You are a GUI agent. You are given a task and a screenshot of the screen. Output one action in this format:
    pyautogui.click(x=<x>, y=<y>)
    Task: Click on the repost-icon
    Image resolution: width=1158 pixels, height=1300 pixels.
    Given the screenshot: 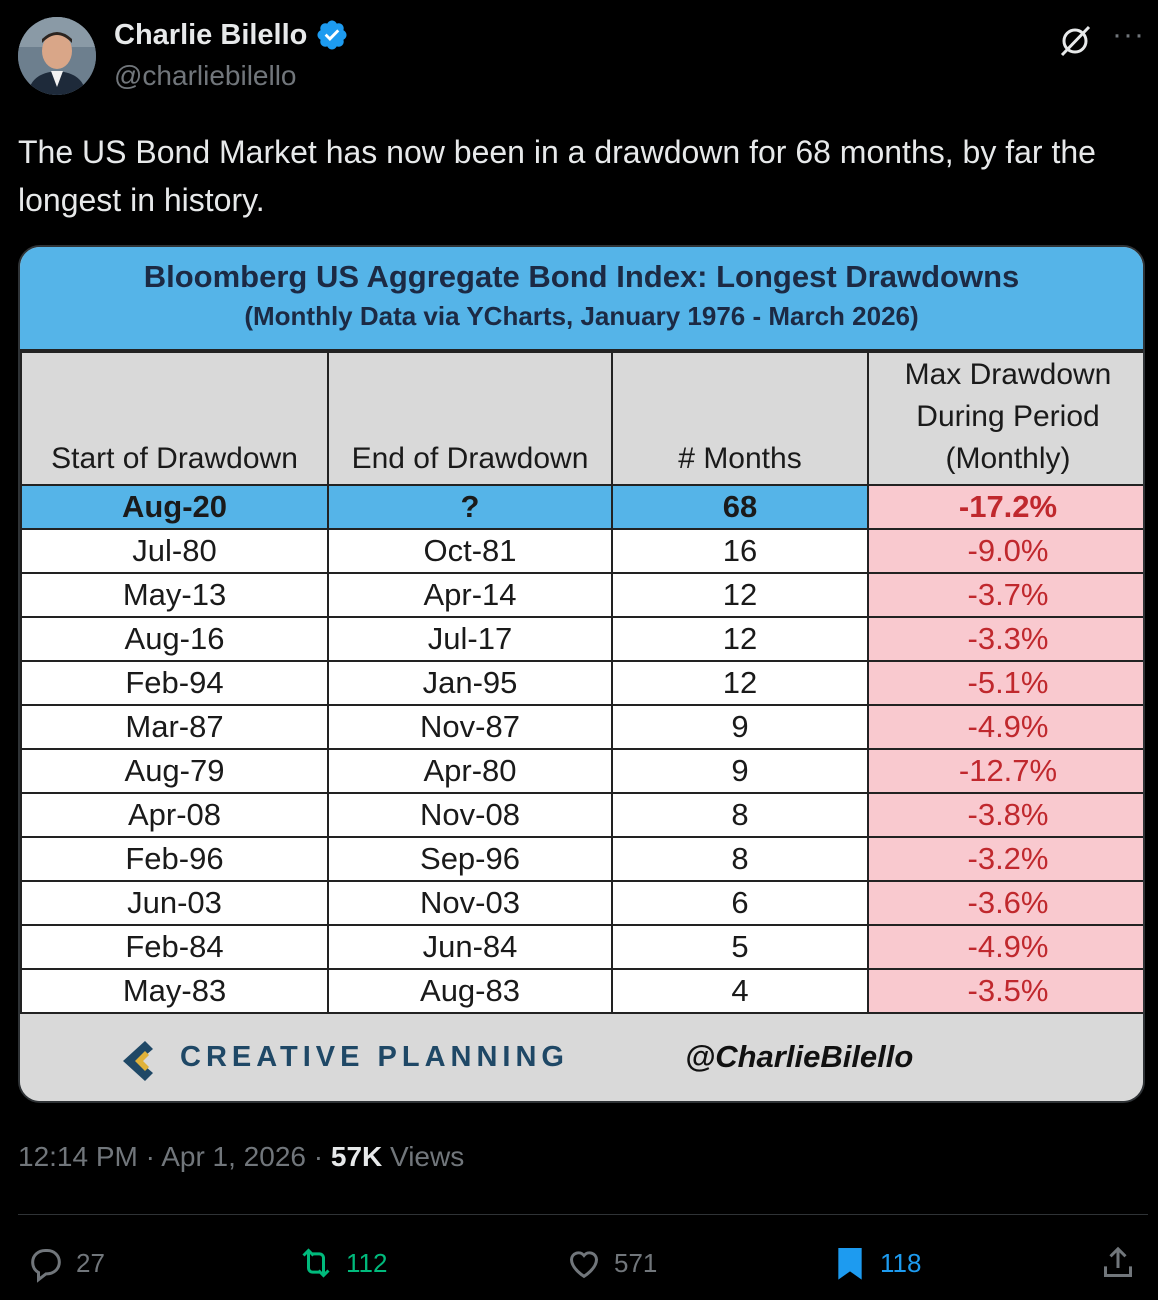 What is the action you would take?
    pyautogui.click(x=316, y=1263)
    